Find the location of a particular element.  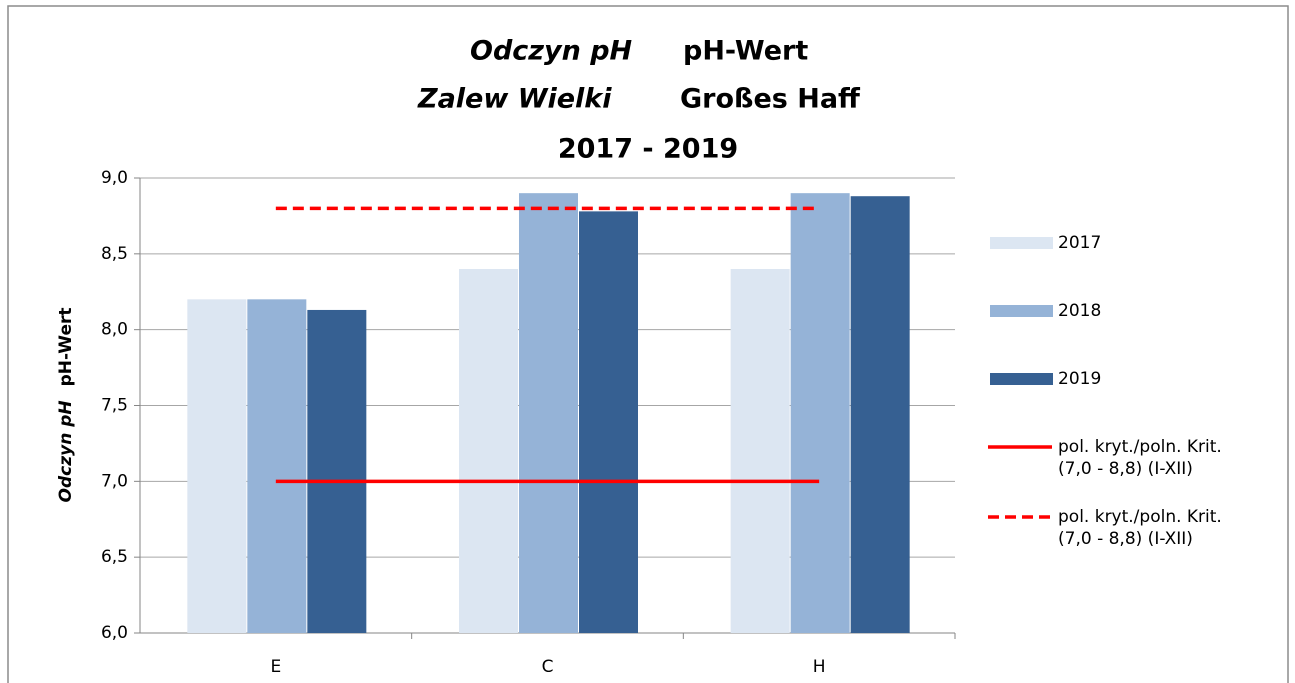

x-tick-label: C is located at coordinates (548, 667).